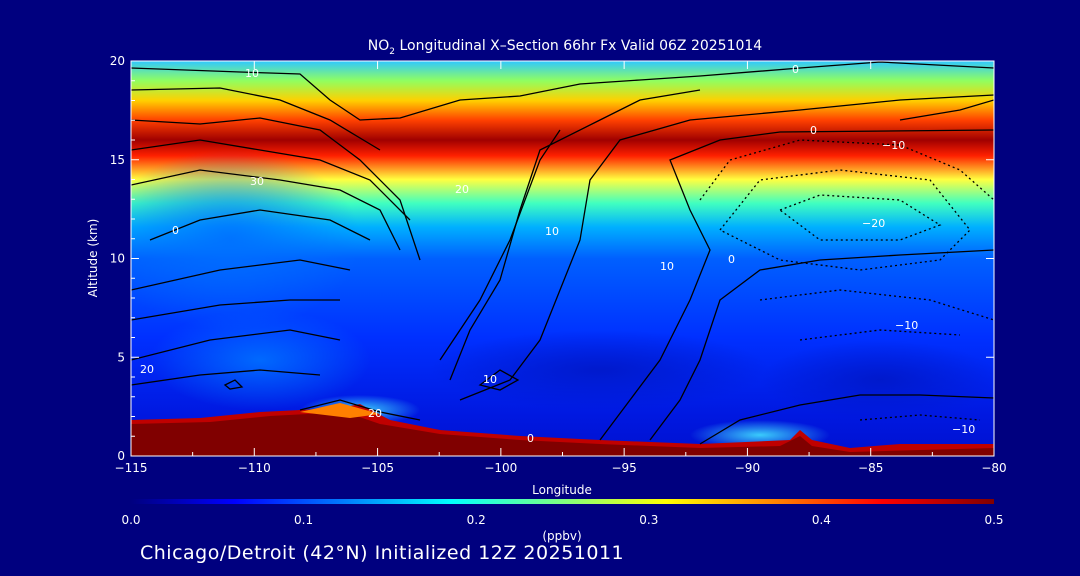 The width and height of the screenshot is (1080, 576). Describe the element at coordinates (648, 520) in the screenshot. I see `colorbar-tick-label: 0.3` at that location.